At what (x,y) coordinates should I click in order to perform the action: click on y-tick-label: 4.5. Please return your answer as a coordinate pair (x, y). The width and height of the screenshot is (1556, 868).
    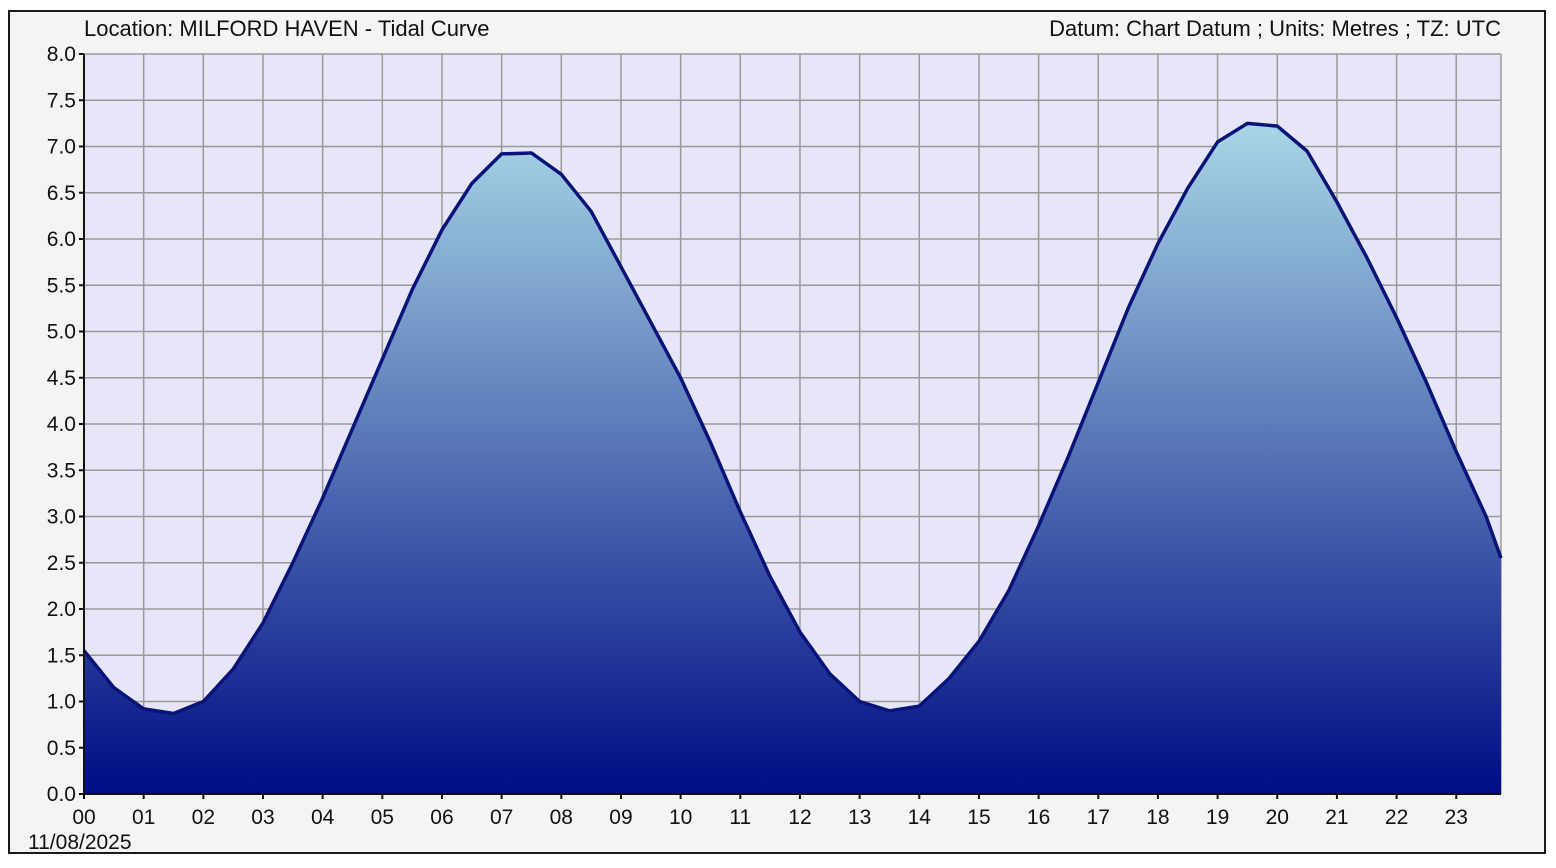
    Looking at the image, I should click on (61, 378).